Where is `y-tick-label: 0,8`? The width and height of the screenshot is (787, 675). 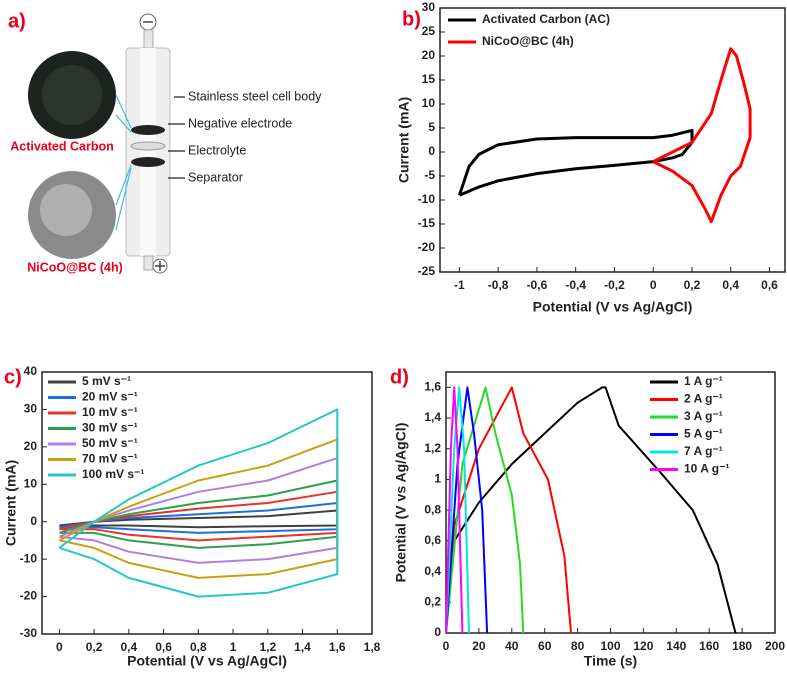 y-tick-label: 0,8 is located at coordinates (432, 509).